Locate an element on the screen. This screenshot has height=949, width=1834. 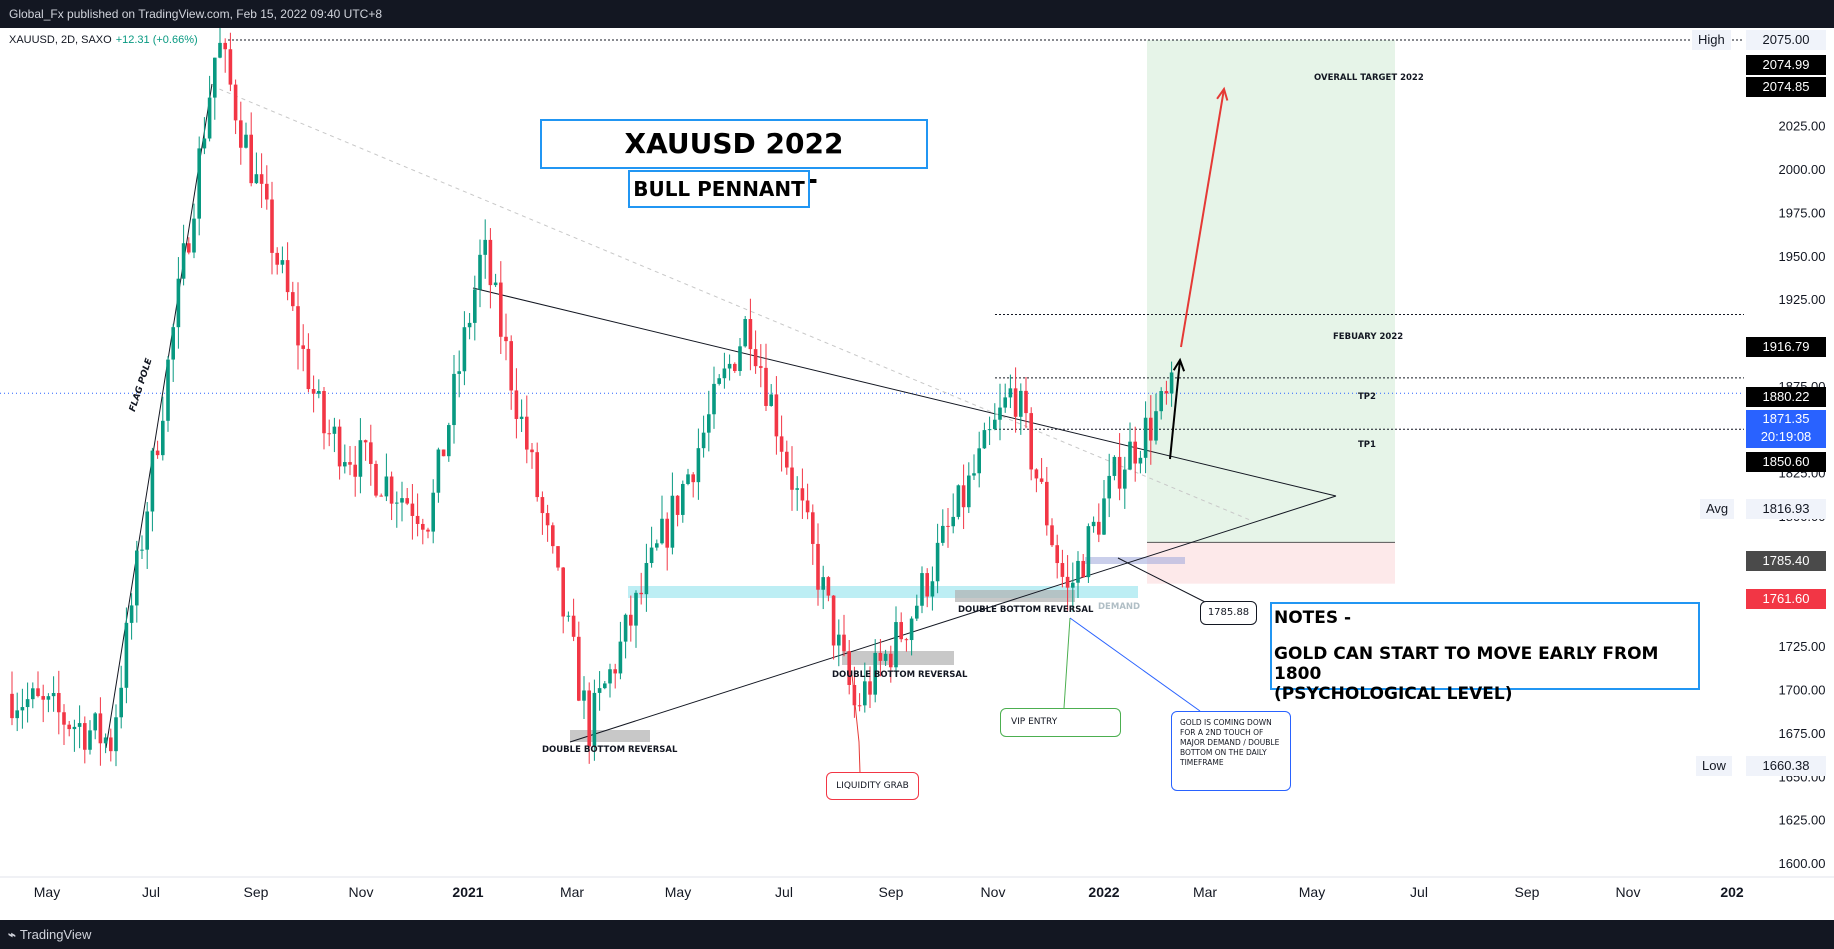
tp1-label: TP1 is located at coordinates (1367, 445).